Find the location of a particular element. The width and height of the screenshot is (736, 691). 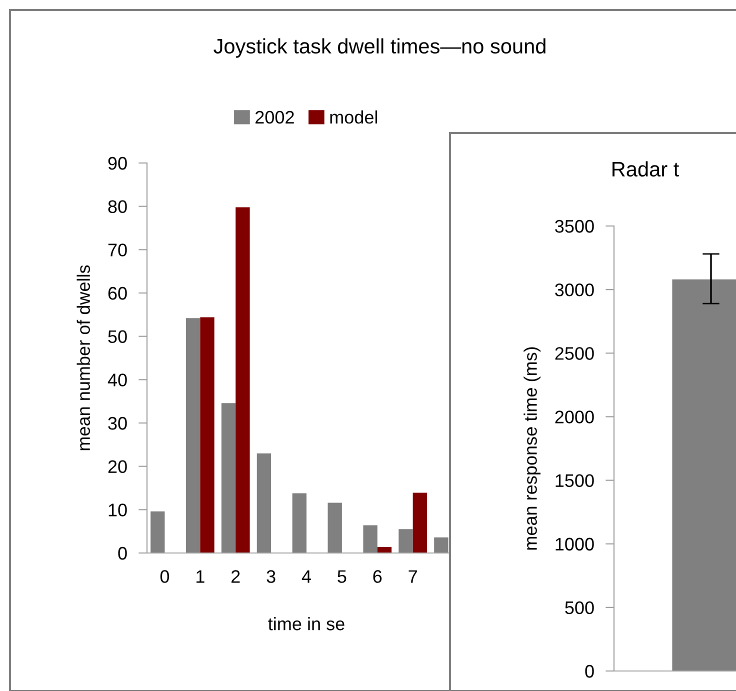

chart-title: Joystick task dwell times—no sound is located at coordinates (380, 48).